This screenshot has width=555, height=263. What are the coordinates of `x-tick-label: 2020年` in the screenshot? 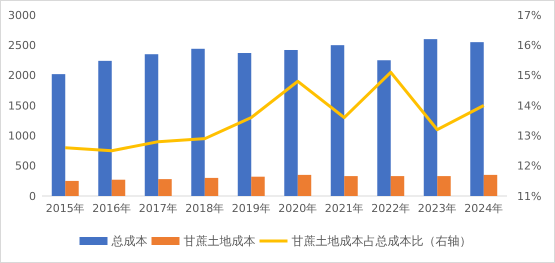 It's located at (298, 208).